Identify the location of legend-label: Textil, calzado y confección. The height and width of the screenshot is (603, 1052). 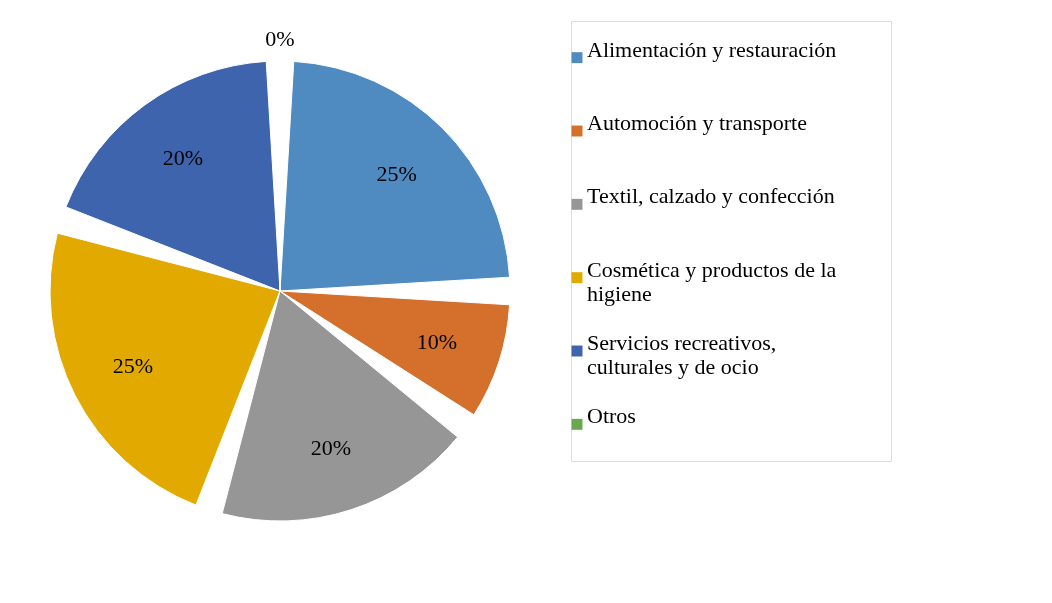
(711, 196).